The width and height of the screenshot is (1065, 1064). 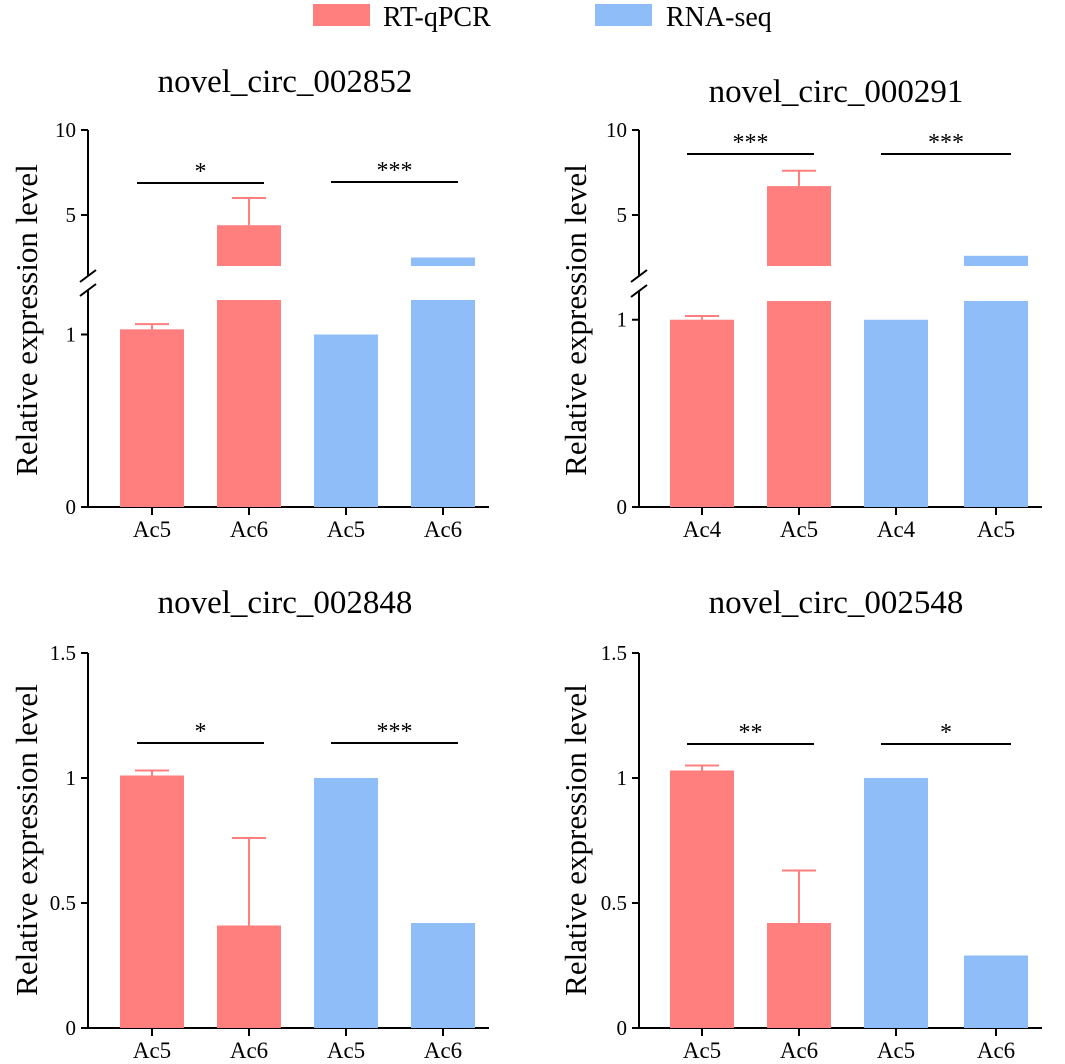 What do you see at coordinates (341, 15) in the screenshot?
I see `legend-swatch-rt-qpcr` at bounding box center [341, 15].